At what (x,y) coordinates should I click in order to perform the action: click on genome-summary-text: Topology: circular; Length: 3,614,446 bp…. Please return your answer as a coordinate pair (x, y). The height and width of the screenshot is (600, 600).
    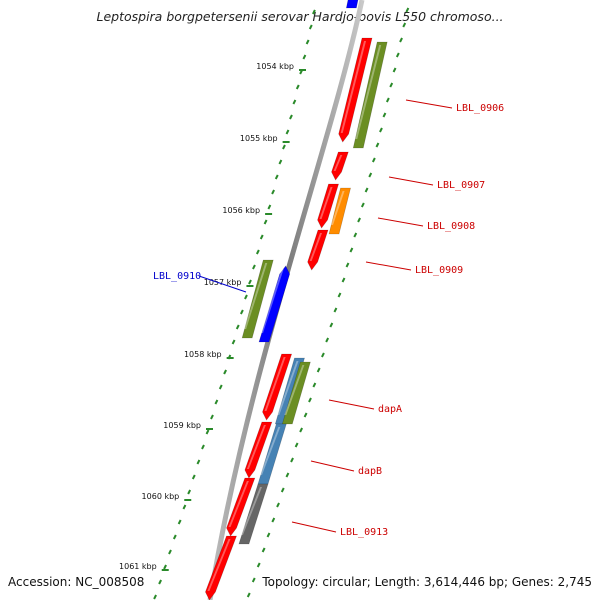
    Looking at the image, I should click on (427, 582).